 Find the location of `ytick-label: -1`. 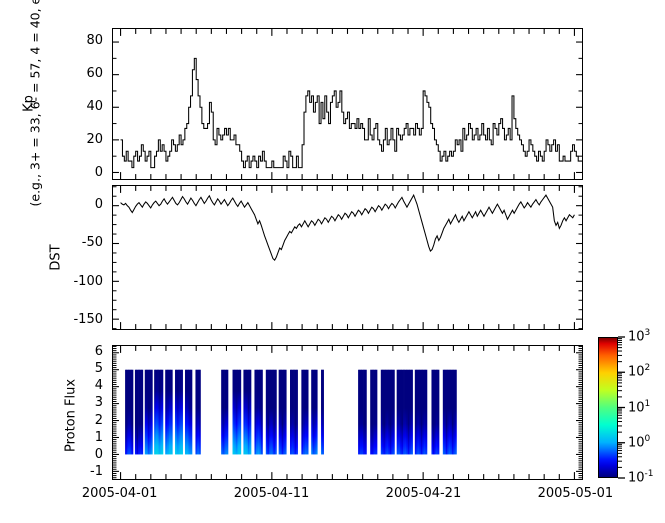

ytick-label: -1 is located at coordinates (96, 472).